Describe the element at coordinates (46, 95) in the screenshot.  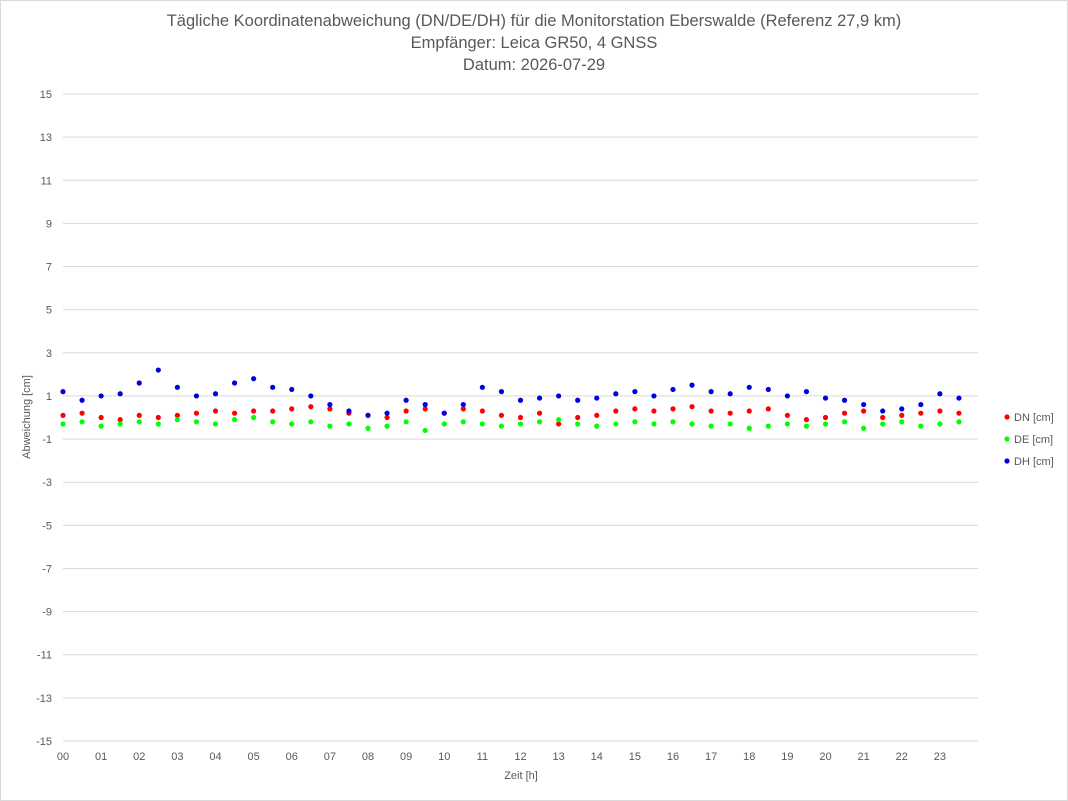
I see `y-tick-label: 15` at that location.